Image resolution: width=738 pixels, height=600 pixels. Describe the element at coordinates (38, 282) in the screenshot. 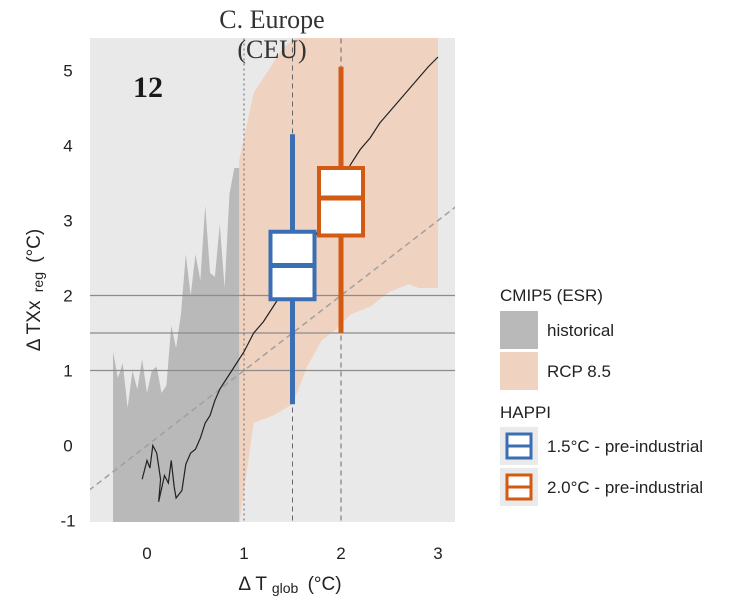

I see `y-axis-label-sub: reg` at that location.